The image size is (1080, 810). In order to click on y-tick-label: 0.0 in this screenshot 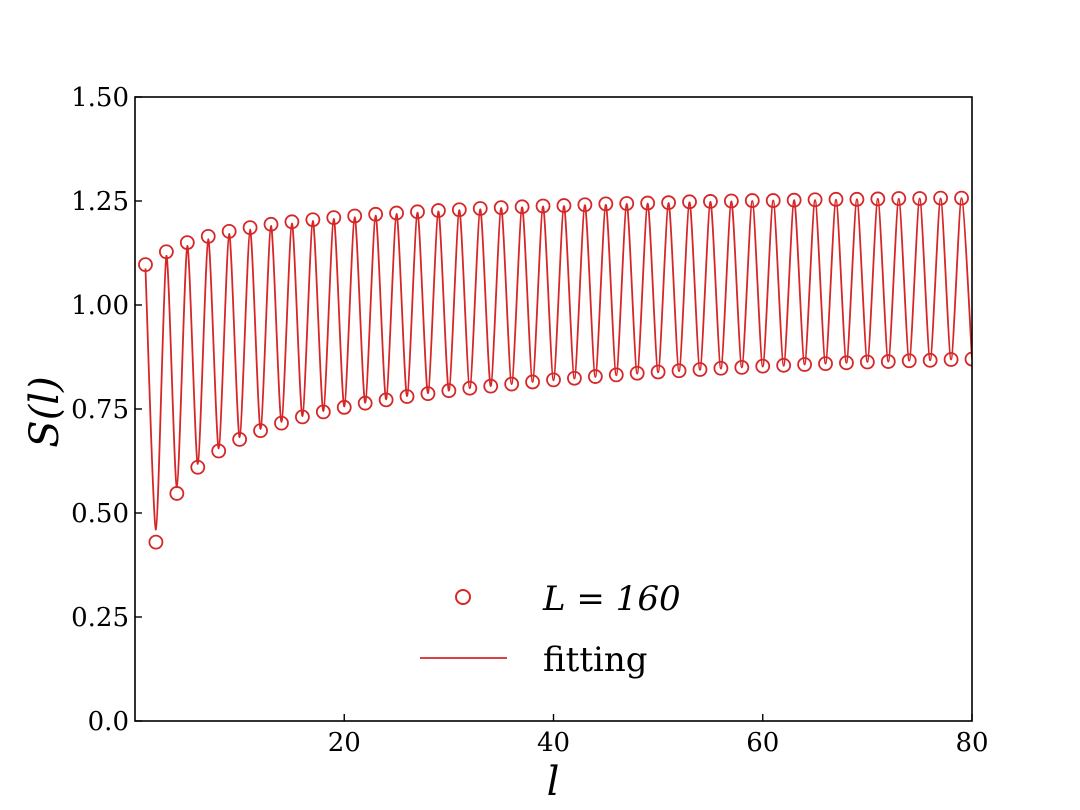, I will do `click(108, 722)`.